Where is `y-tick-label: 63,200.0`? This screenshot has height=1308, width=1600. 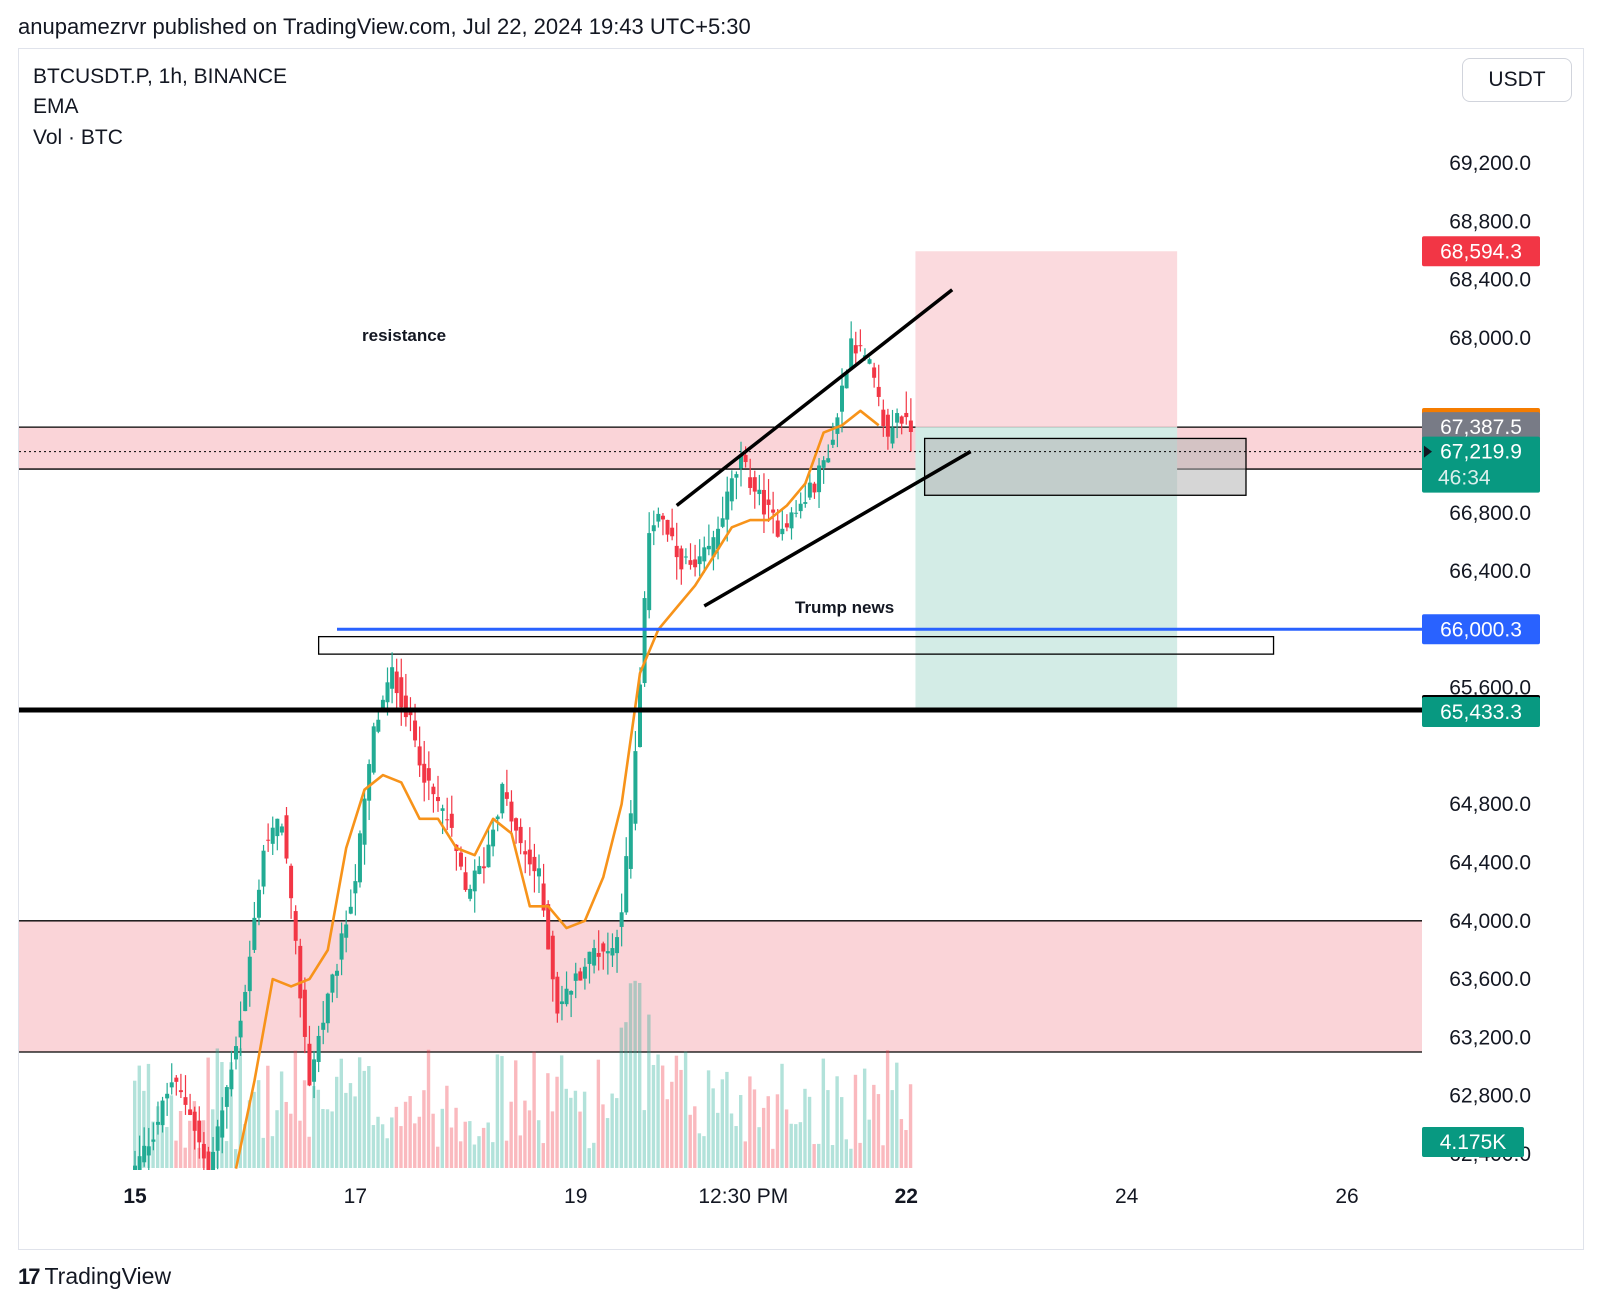
y-tick-label: 63,200.0 is located at coordinates (1490, 1037).